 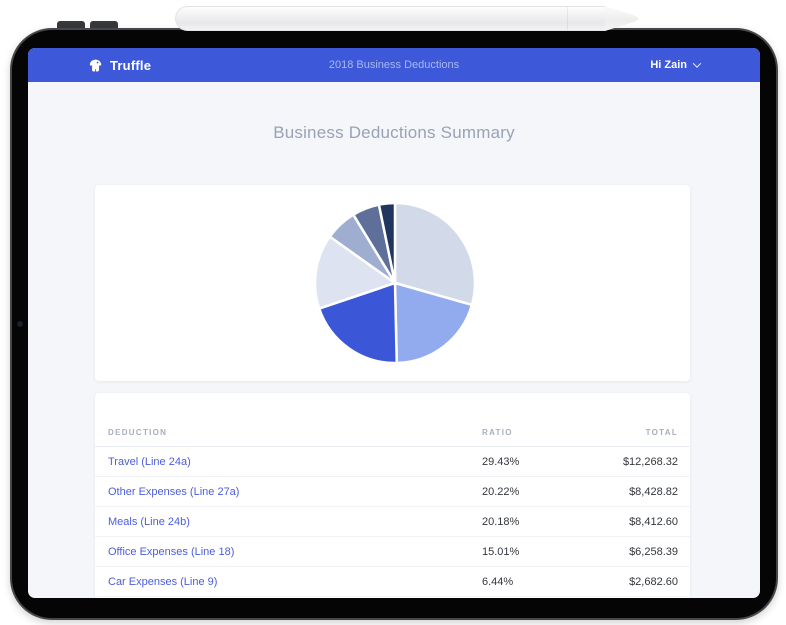 What do you see at coordinates (149, 461) in the screenshot?
I see `deduction-link: Travel (Line 24a)` at bounding box center [149, 461].